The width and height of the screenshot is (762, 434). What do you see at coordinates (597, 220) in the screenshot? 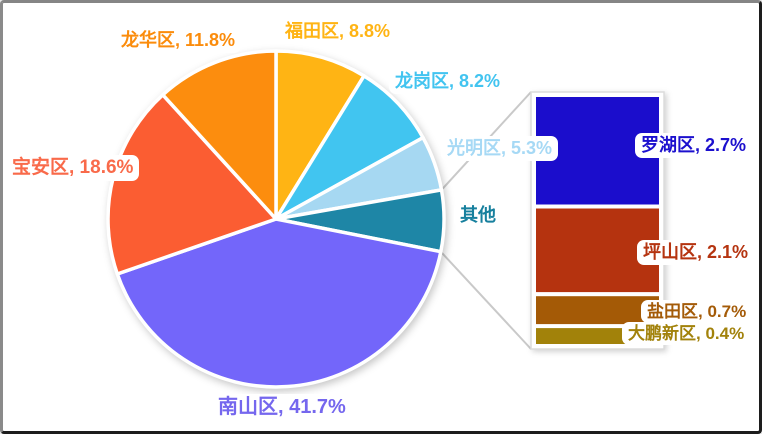
I see `breakout-bar-panel` at bounding box center [597, 220].